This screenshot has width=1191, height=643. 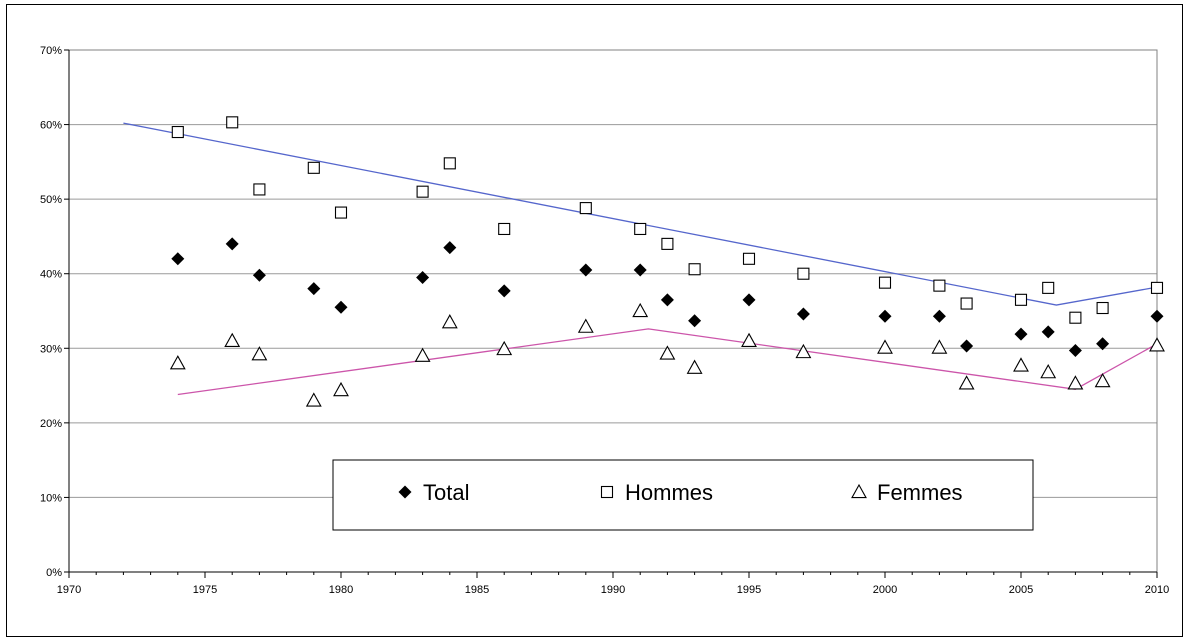 What do you see at coordinates (205, 590) in the screenshot?
I see `x-tick-label: 1975` at bounding box center [205, 590].